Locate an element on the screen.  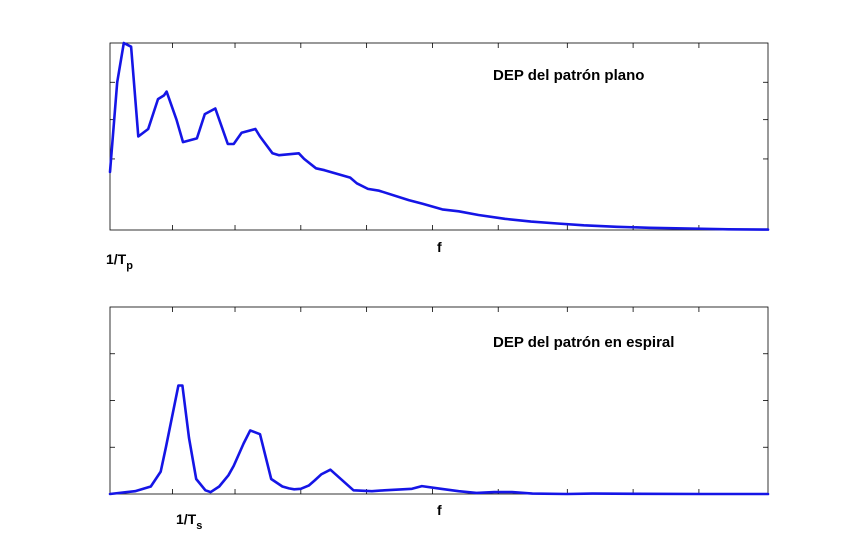
bottom-marker-main: 1/T is located at coordinates (186, 519).